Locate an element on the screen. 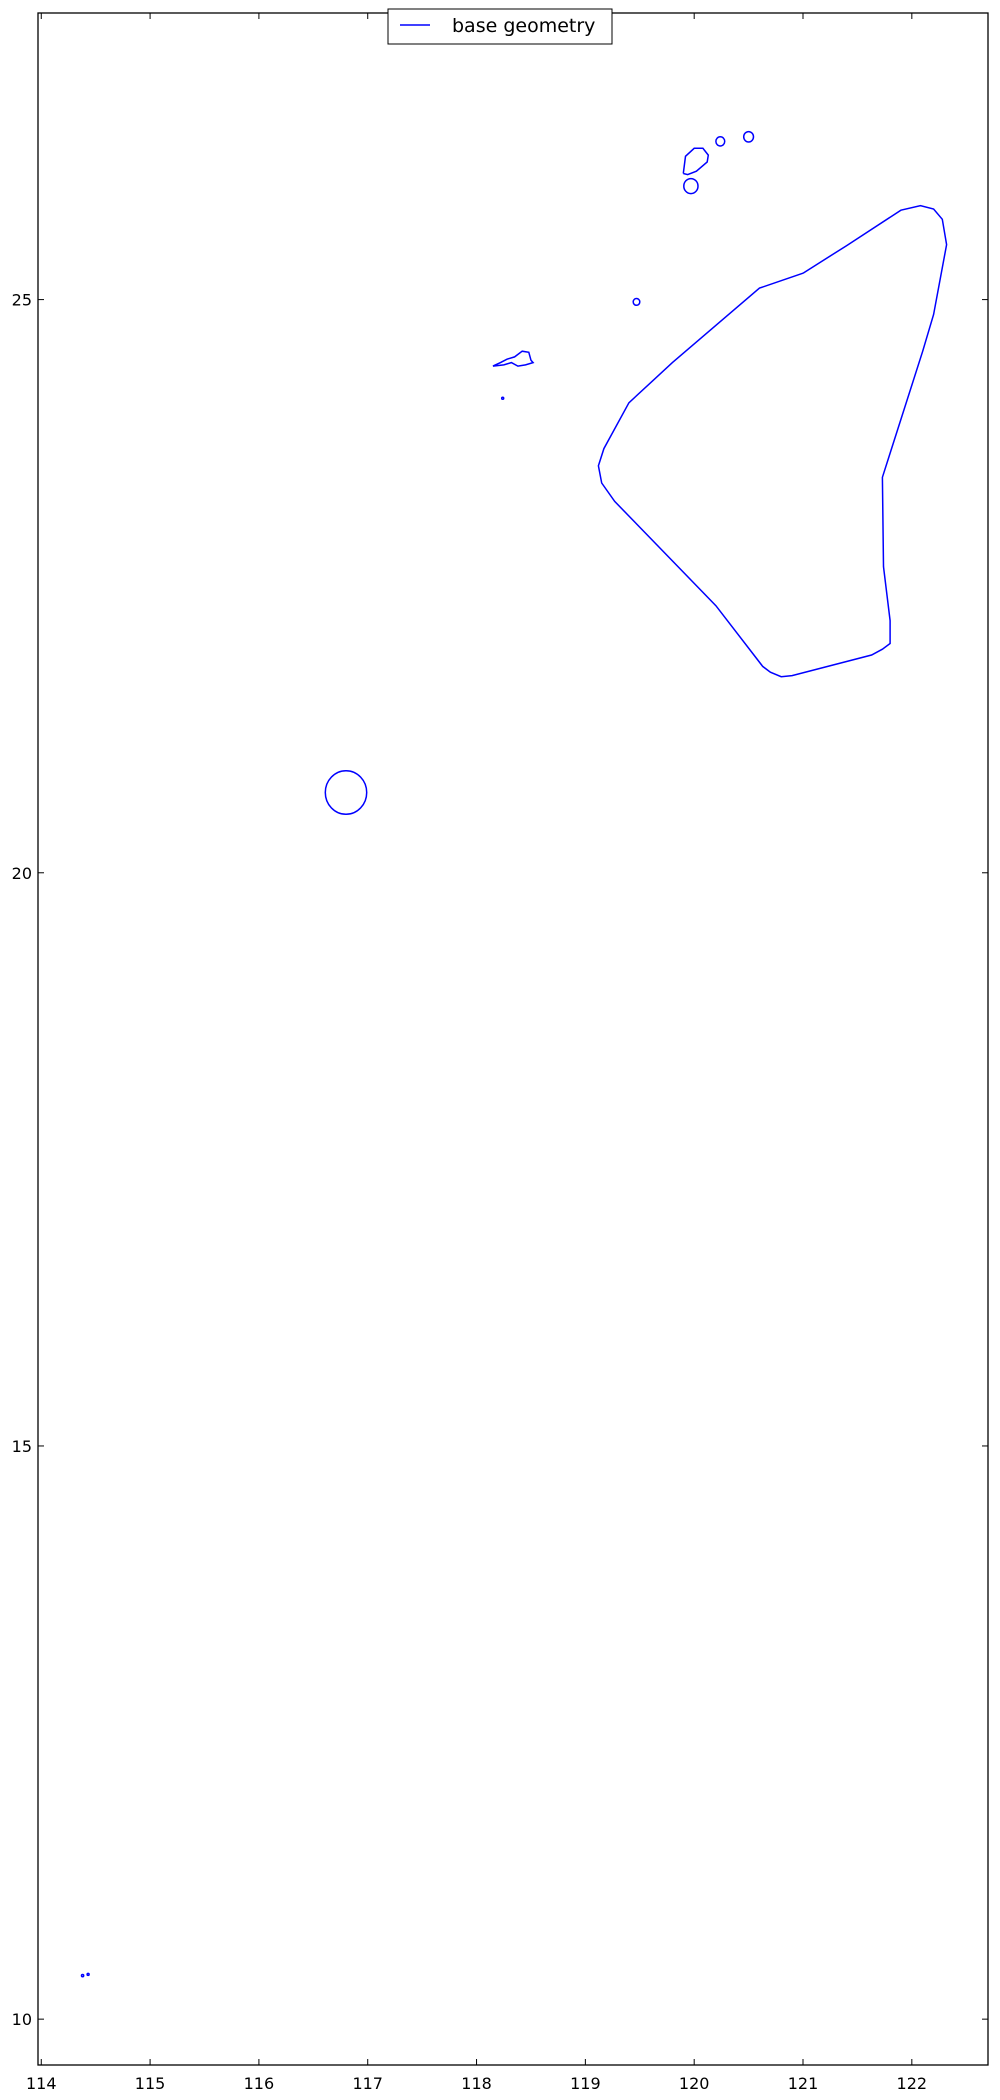 The width and height of the screenshot is (1000, 2100). y-tick-label: 10 is located at coordinates (22, 2019).